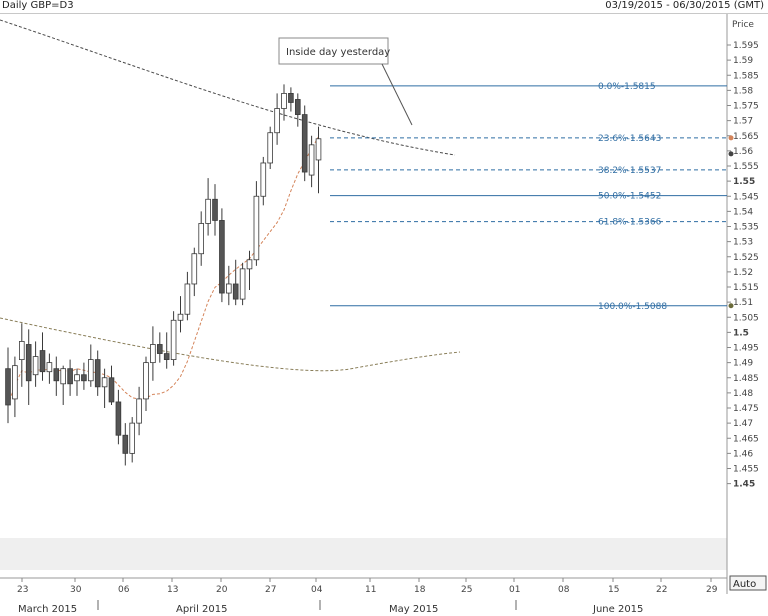 The height and width of the screenshot is (616, 768). I want to click on y-axis-title: Price, so click(743, 25).